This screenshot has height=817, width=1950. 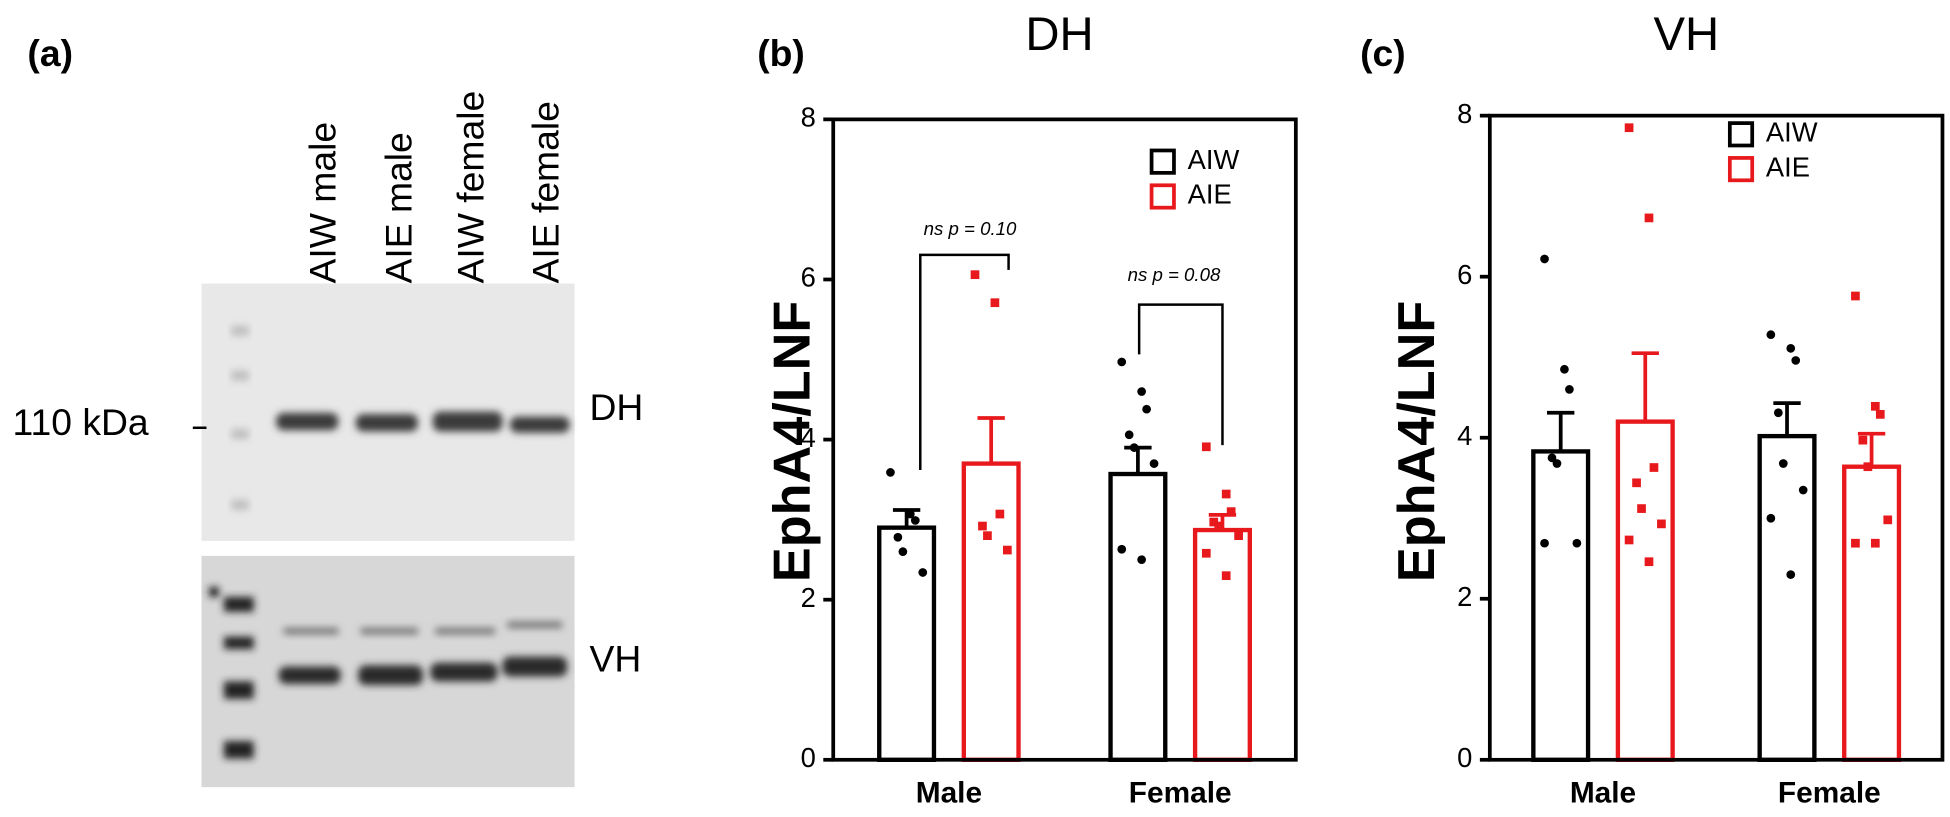 What do you see at coordinates (545, 192) in the screenshot?
I see `lane-label: AIE female` at bounding box center [545, 192].